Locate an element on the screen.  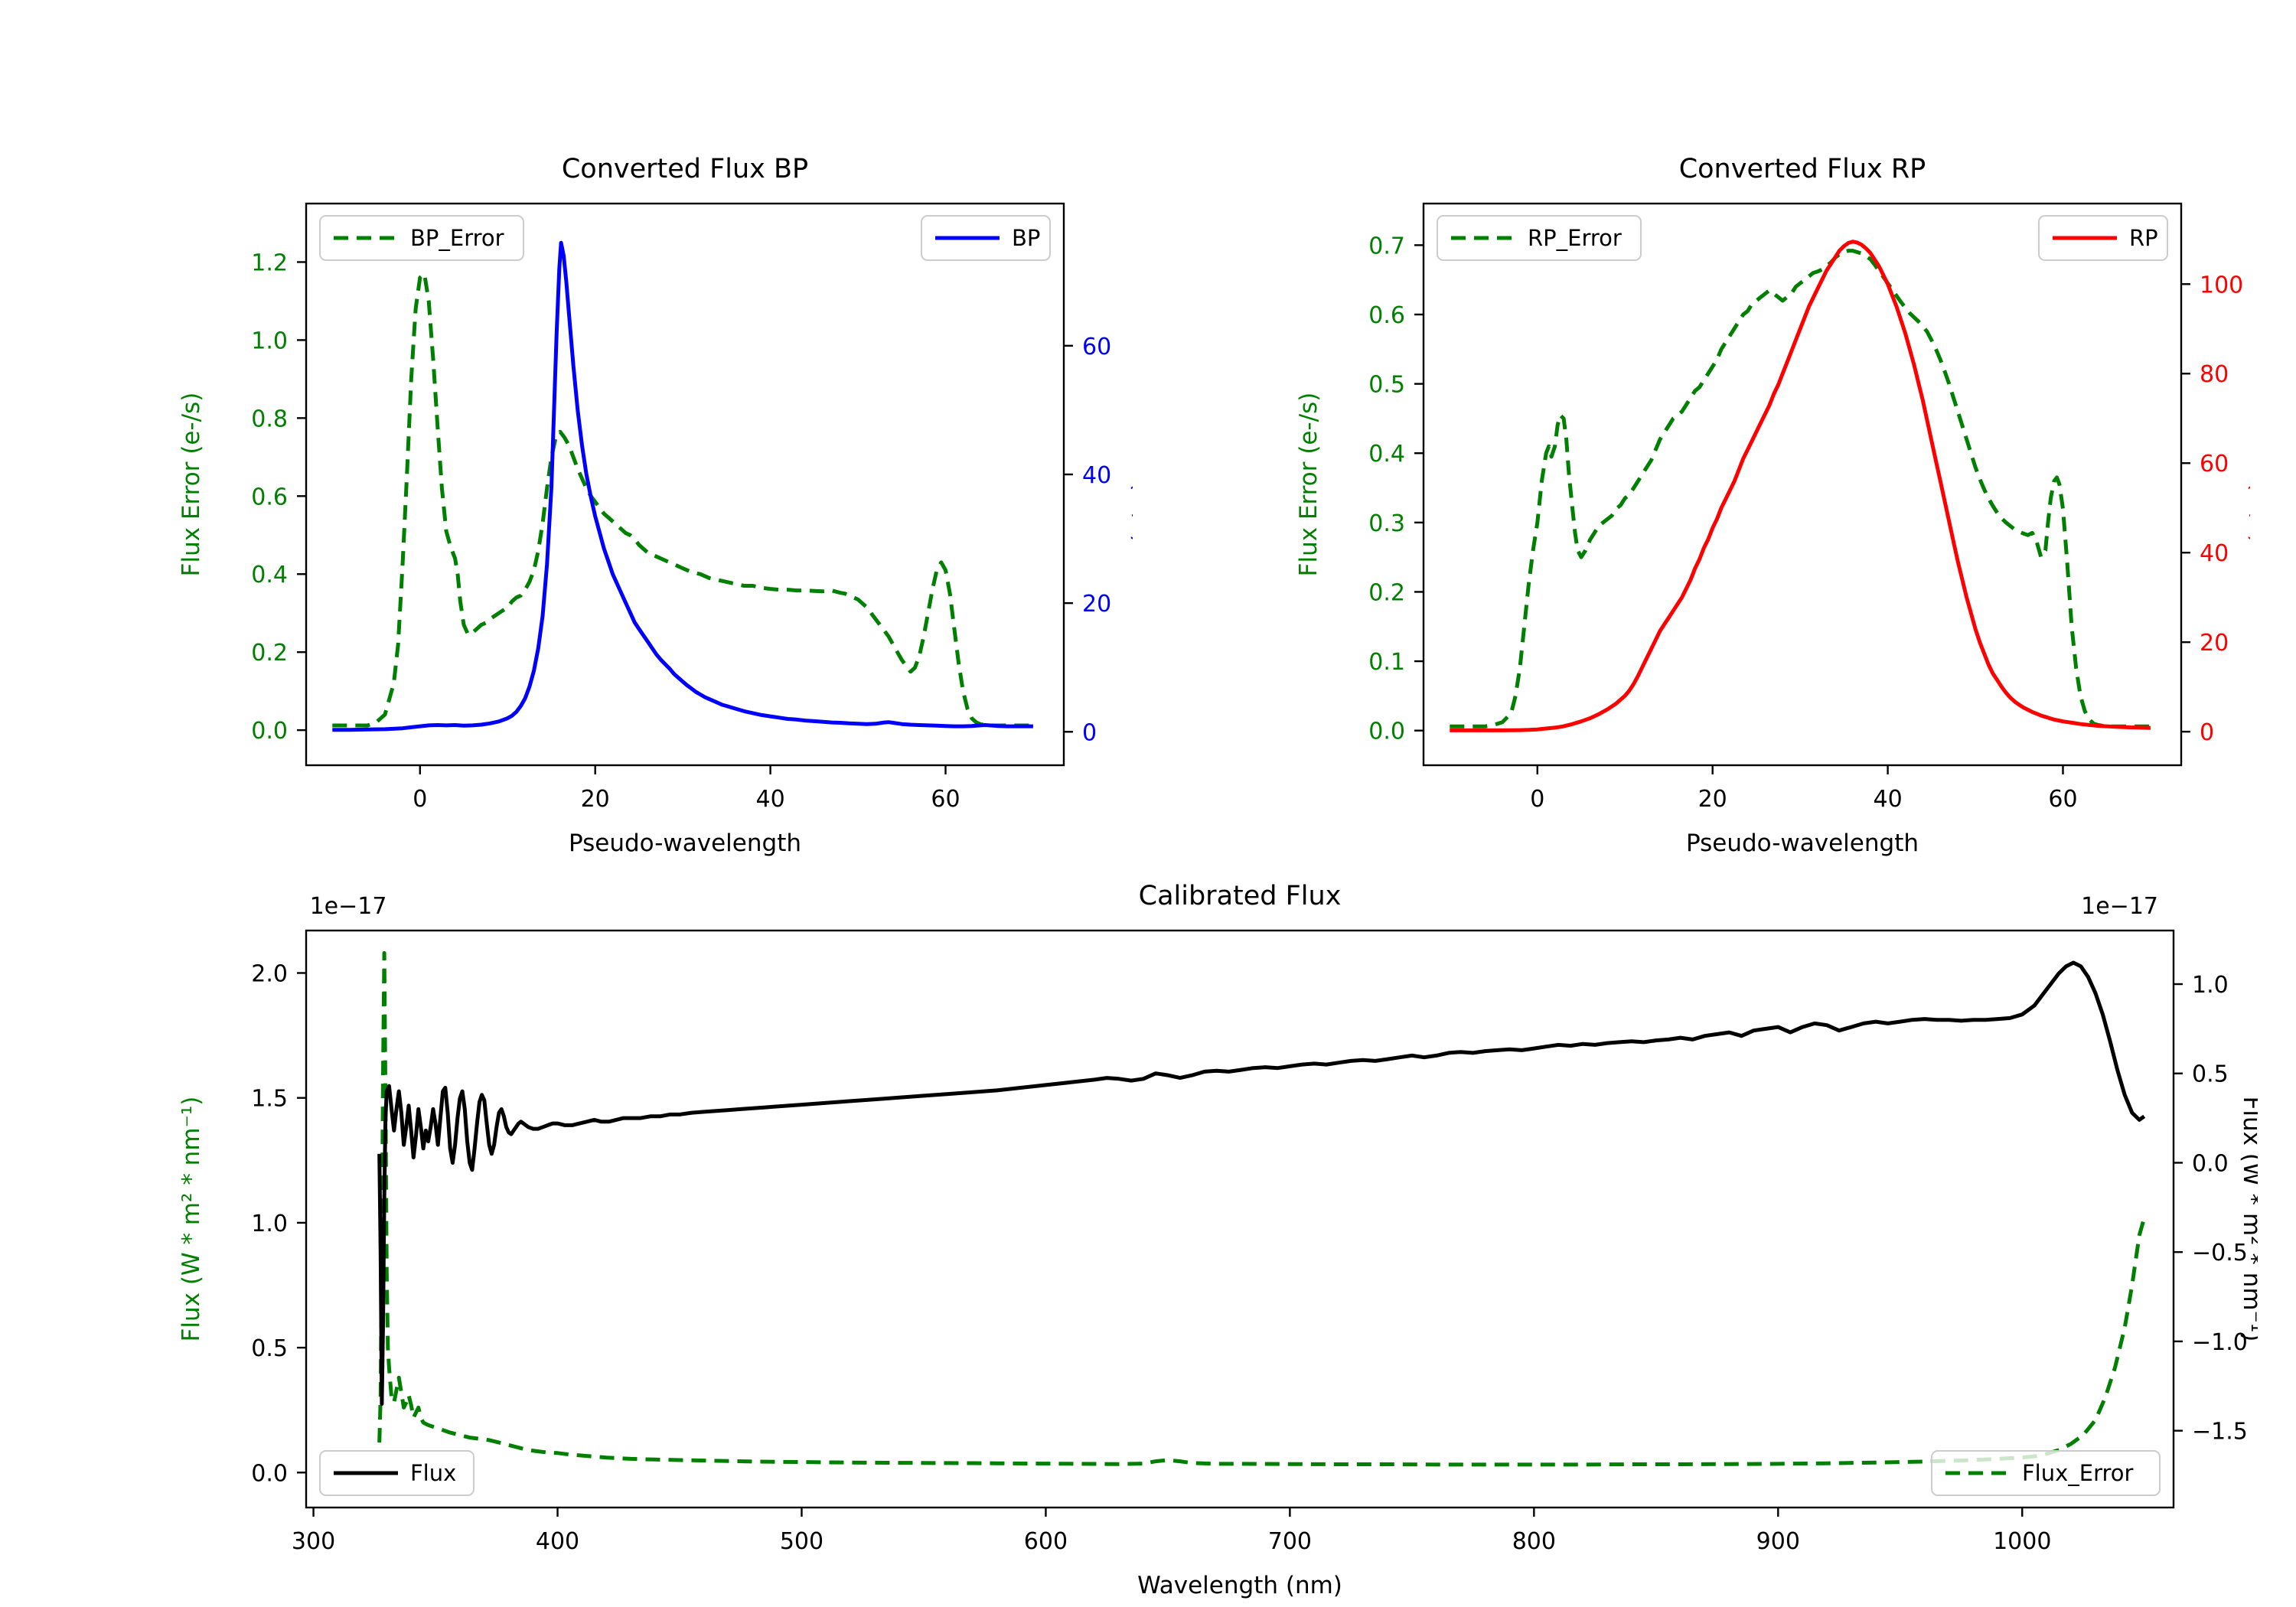
svg-text: −0.5 is located at coordinates (2220, 1253).